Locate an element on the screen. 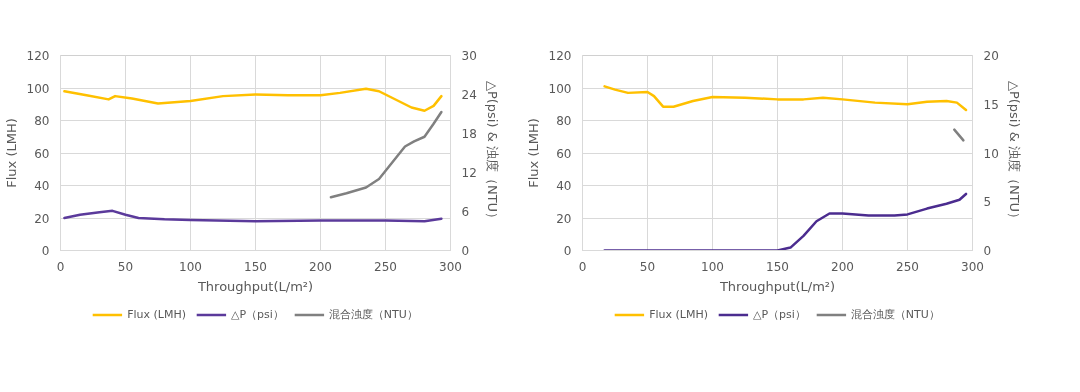 The width and height of the screenshot is (1080, 392). y2-tick-label: 6 is located at coordinates (465, 212).